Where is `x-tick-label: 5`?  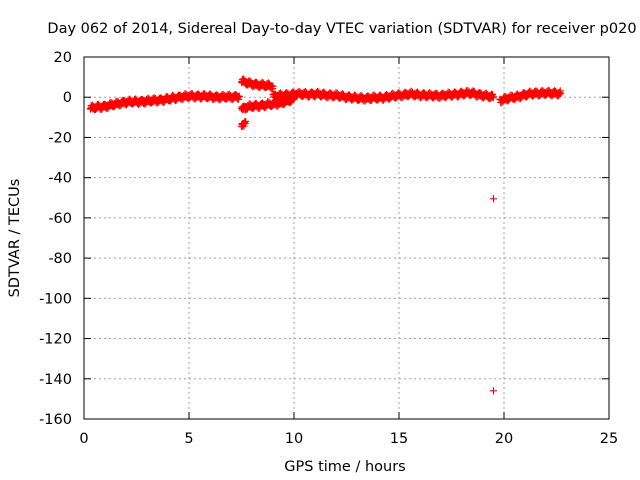
x-tick-label: 5 is located at coordinates (188, 439).